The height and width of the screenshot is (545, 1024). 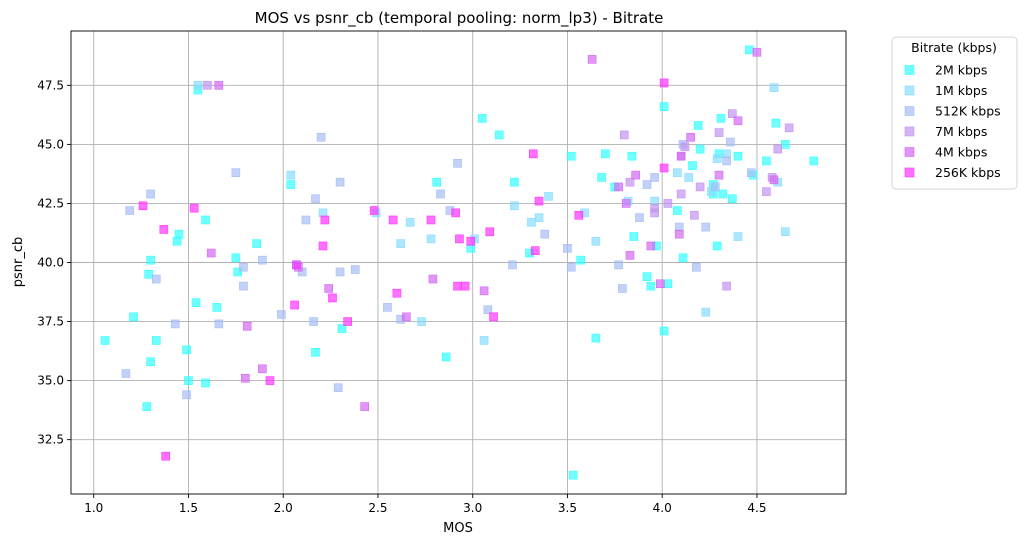 What do you see at coordinates (954, 47) in the screenshot?
I see `legend-title: Bitrate (kbps)` at bounding box center [954, 47].